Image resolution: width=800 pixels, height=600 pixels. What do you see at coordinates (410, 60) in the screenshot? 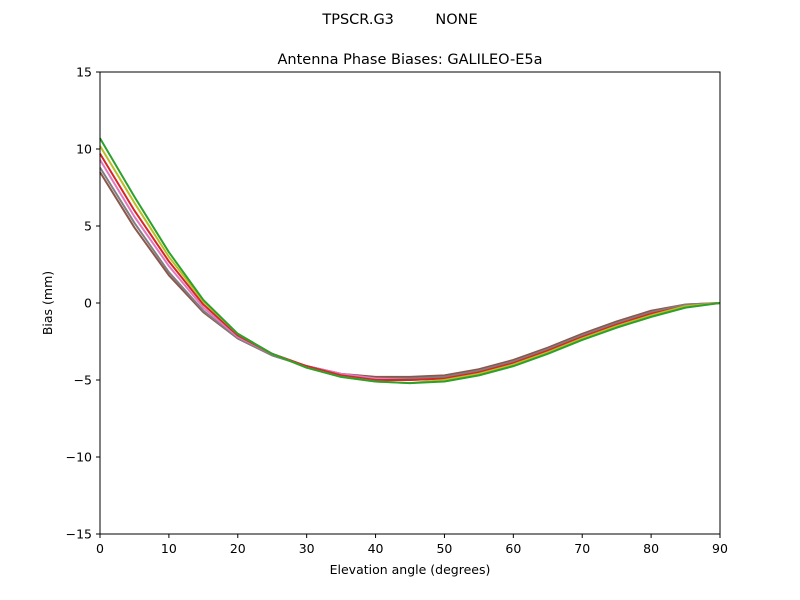
I see `chart-title: Antenna Phase Biases: GALILEO-E5a` at bounding box center [410, 60].